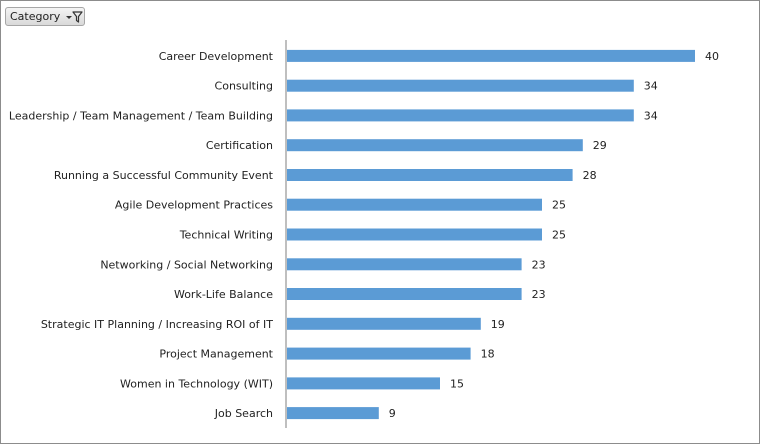 Image resolution: width=760 pixels, height=444 pixels. I want to click on category-tick-label: Consulting, so click(244, 86).